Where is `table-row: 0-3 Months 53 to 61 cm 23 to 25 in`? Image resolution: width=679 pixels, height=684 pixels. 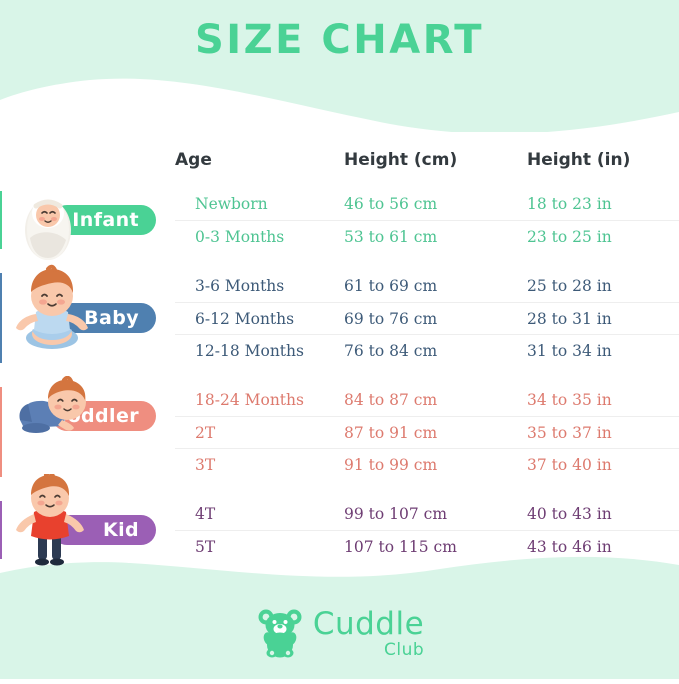
table-row: 0-3 Months 53 to 61 cm 23 to 25 in is located at coordinates (427, 236).